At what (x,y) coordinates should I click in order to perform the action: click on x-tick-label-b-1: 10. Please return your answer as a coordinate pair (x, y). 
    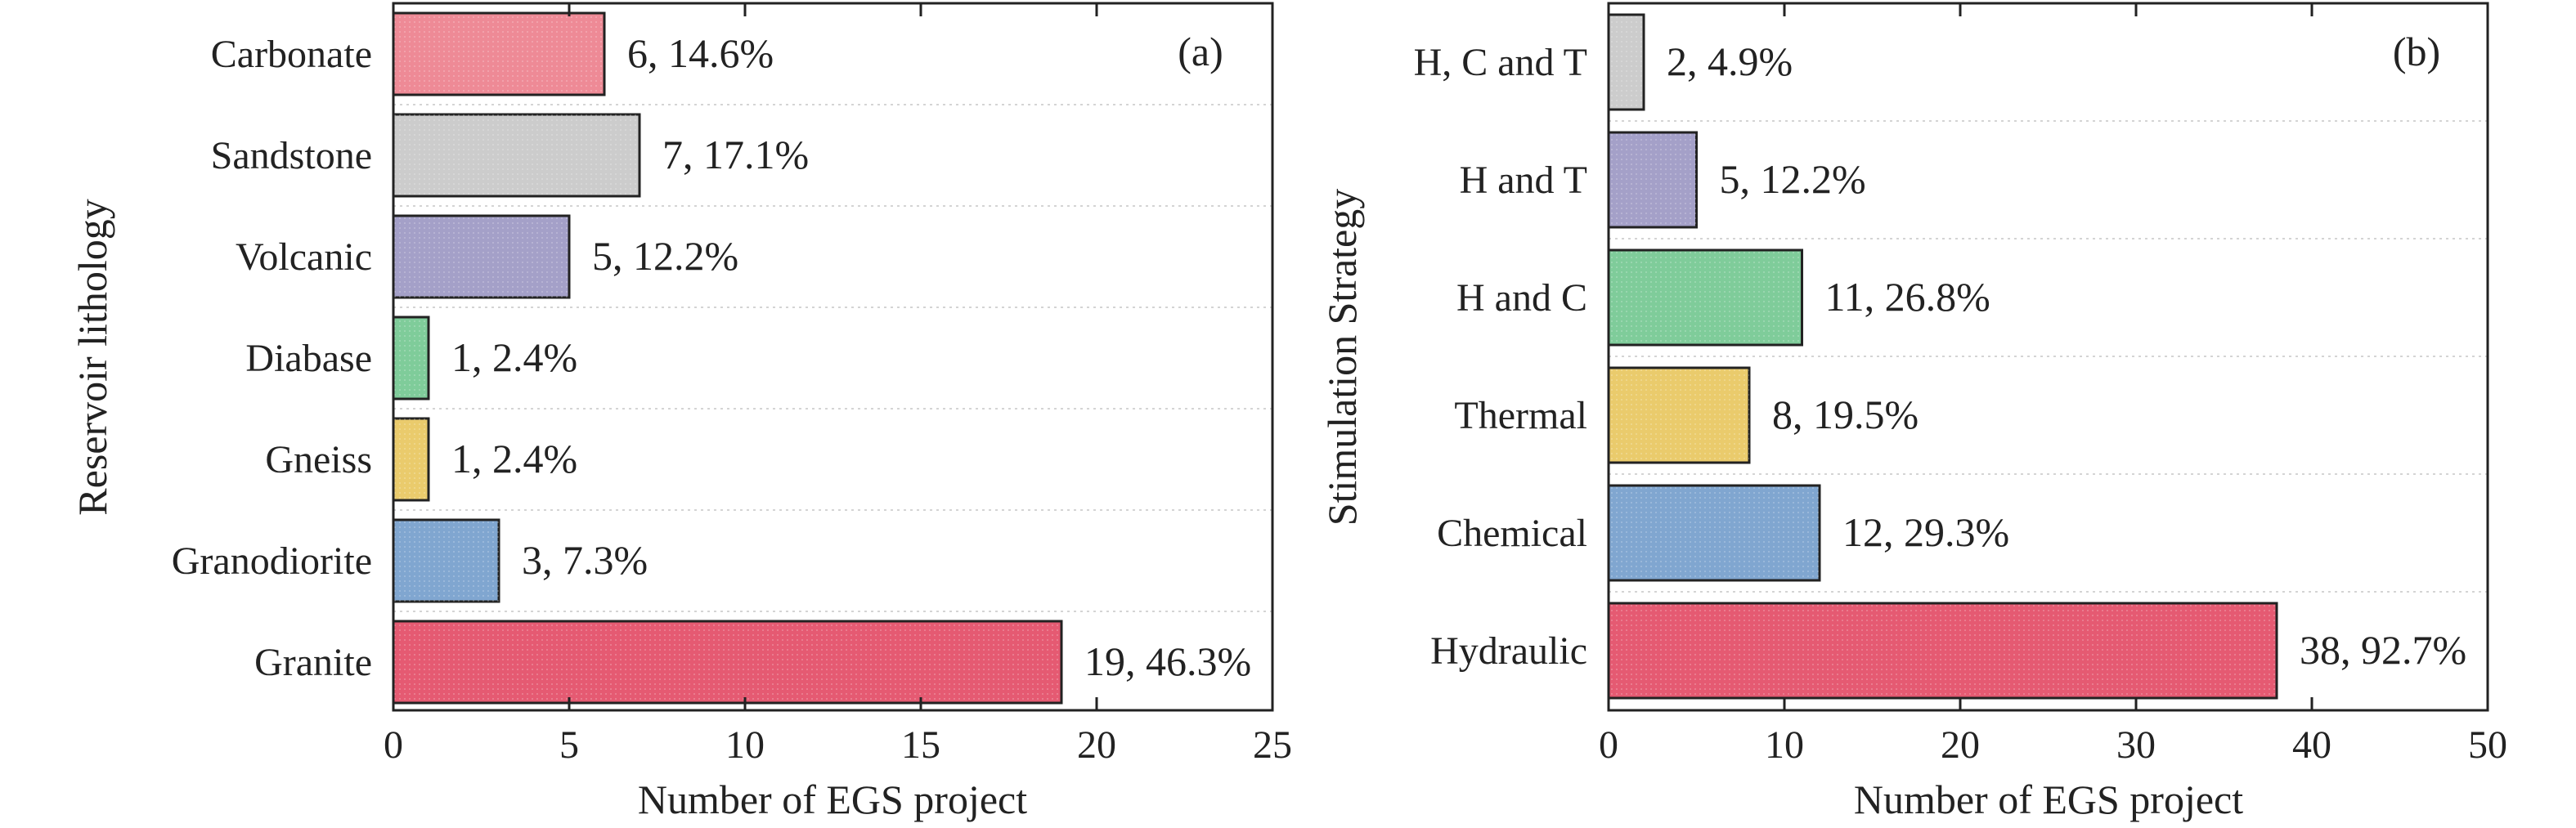
    Looking at the image, I should click on (1784, 745).